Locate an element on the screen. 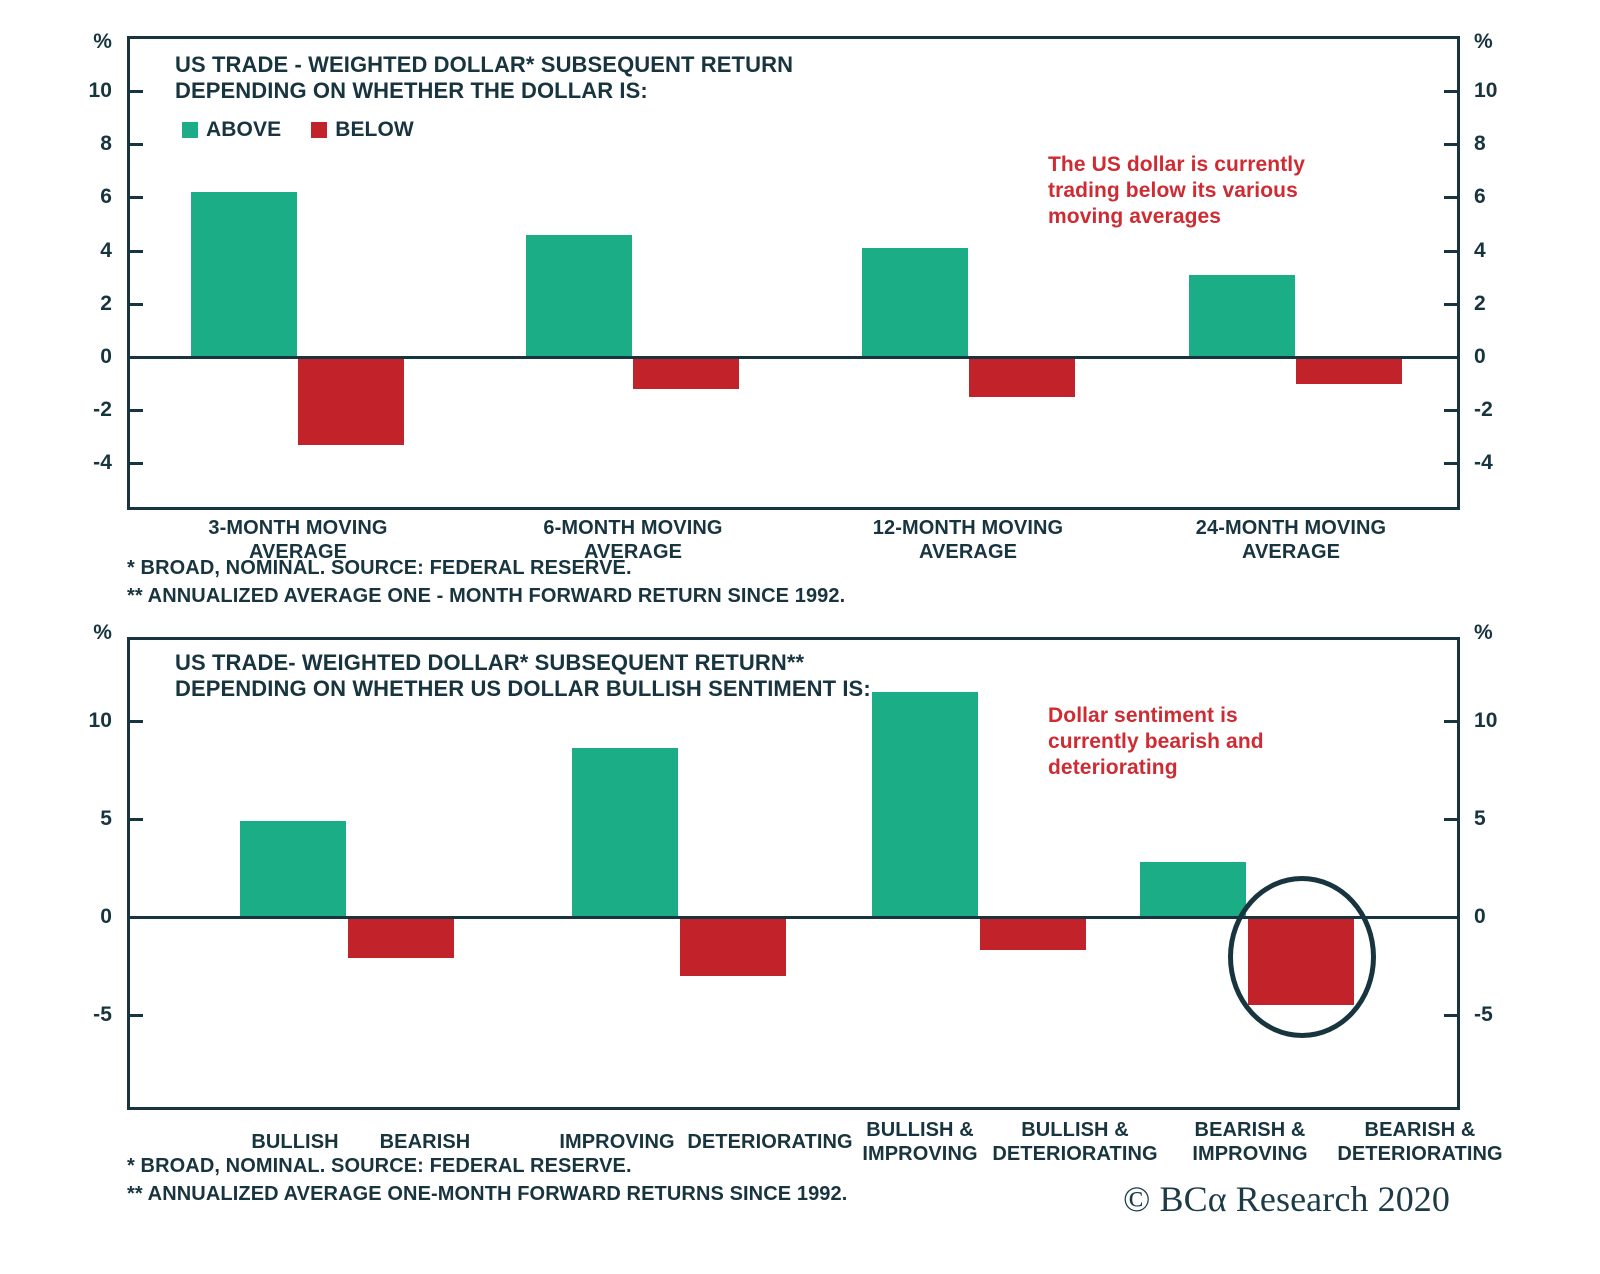 Image resolution: width=1600 pixels, height=1274 pixels. y-tick-label-right: -5 is located at coordinates (1483, 1014).